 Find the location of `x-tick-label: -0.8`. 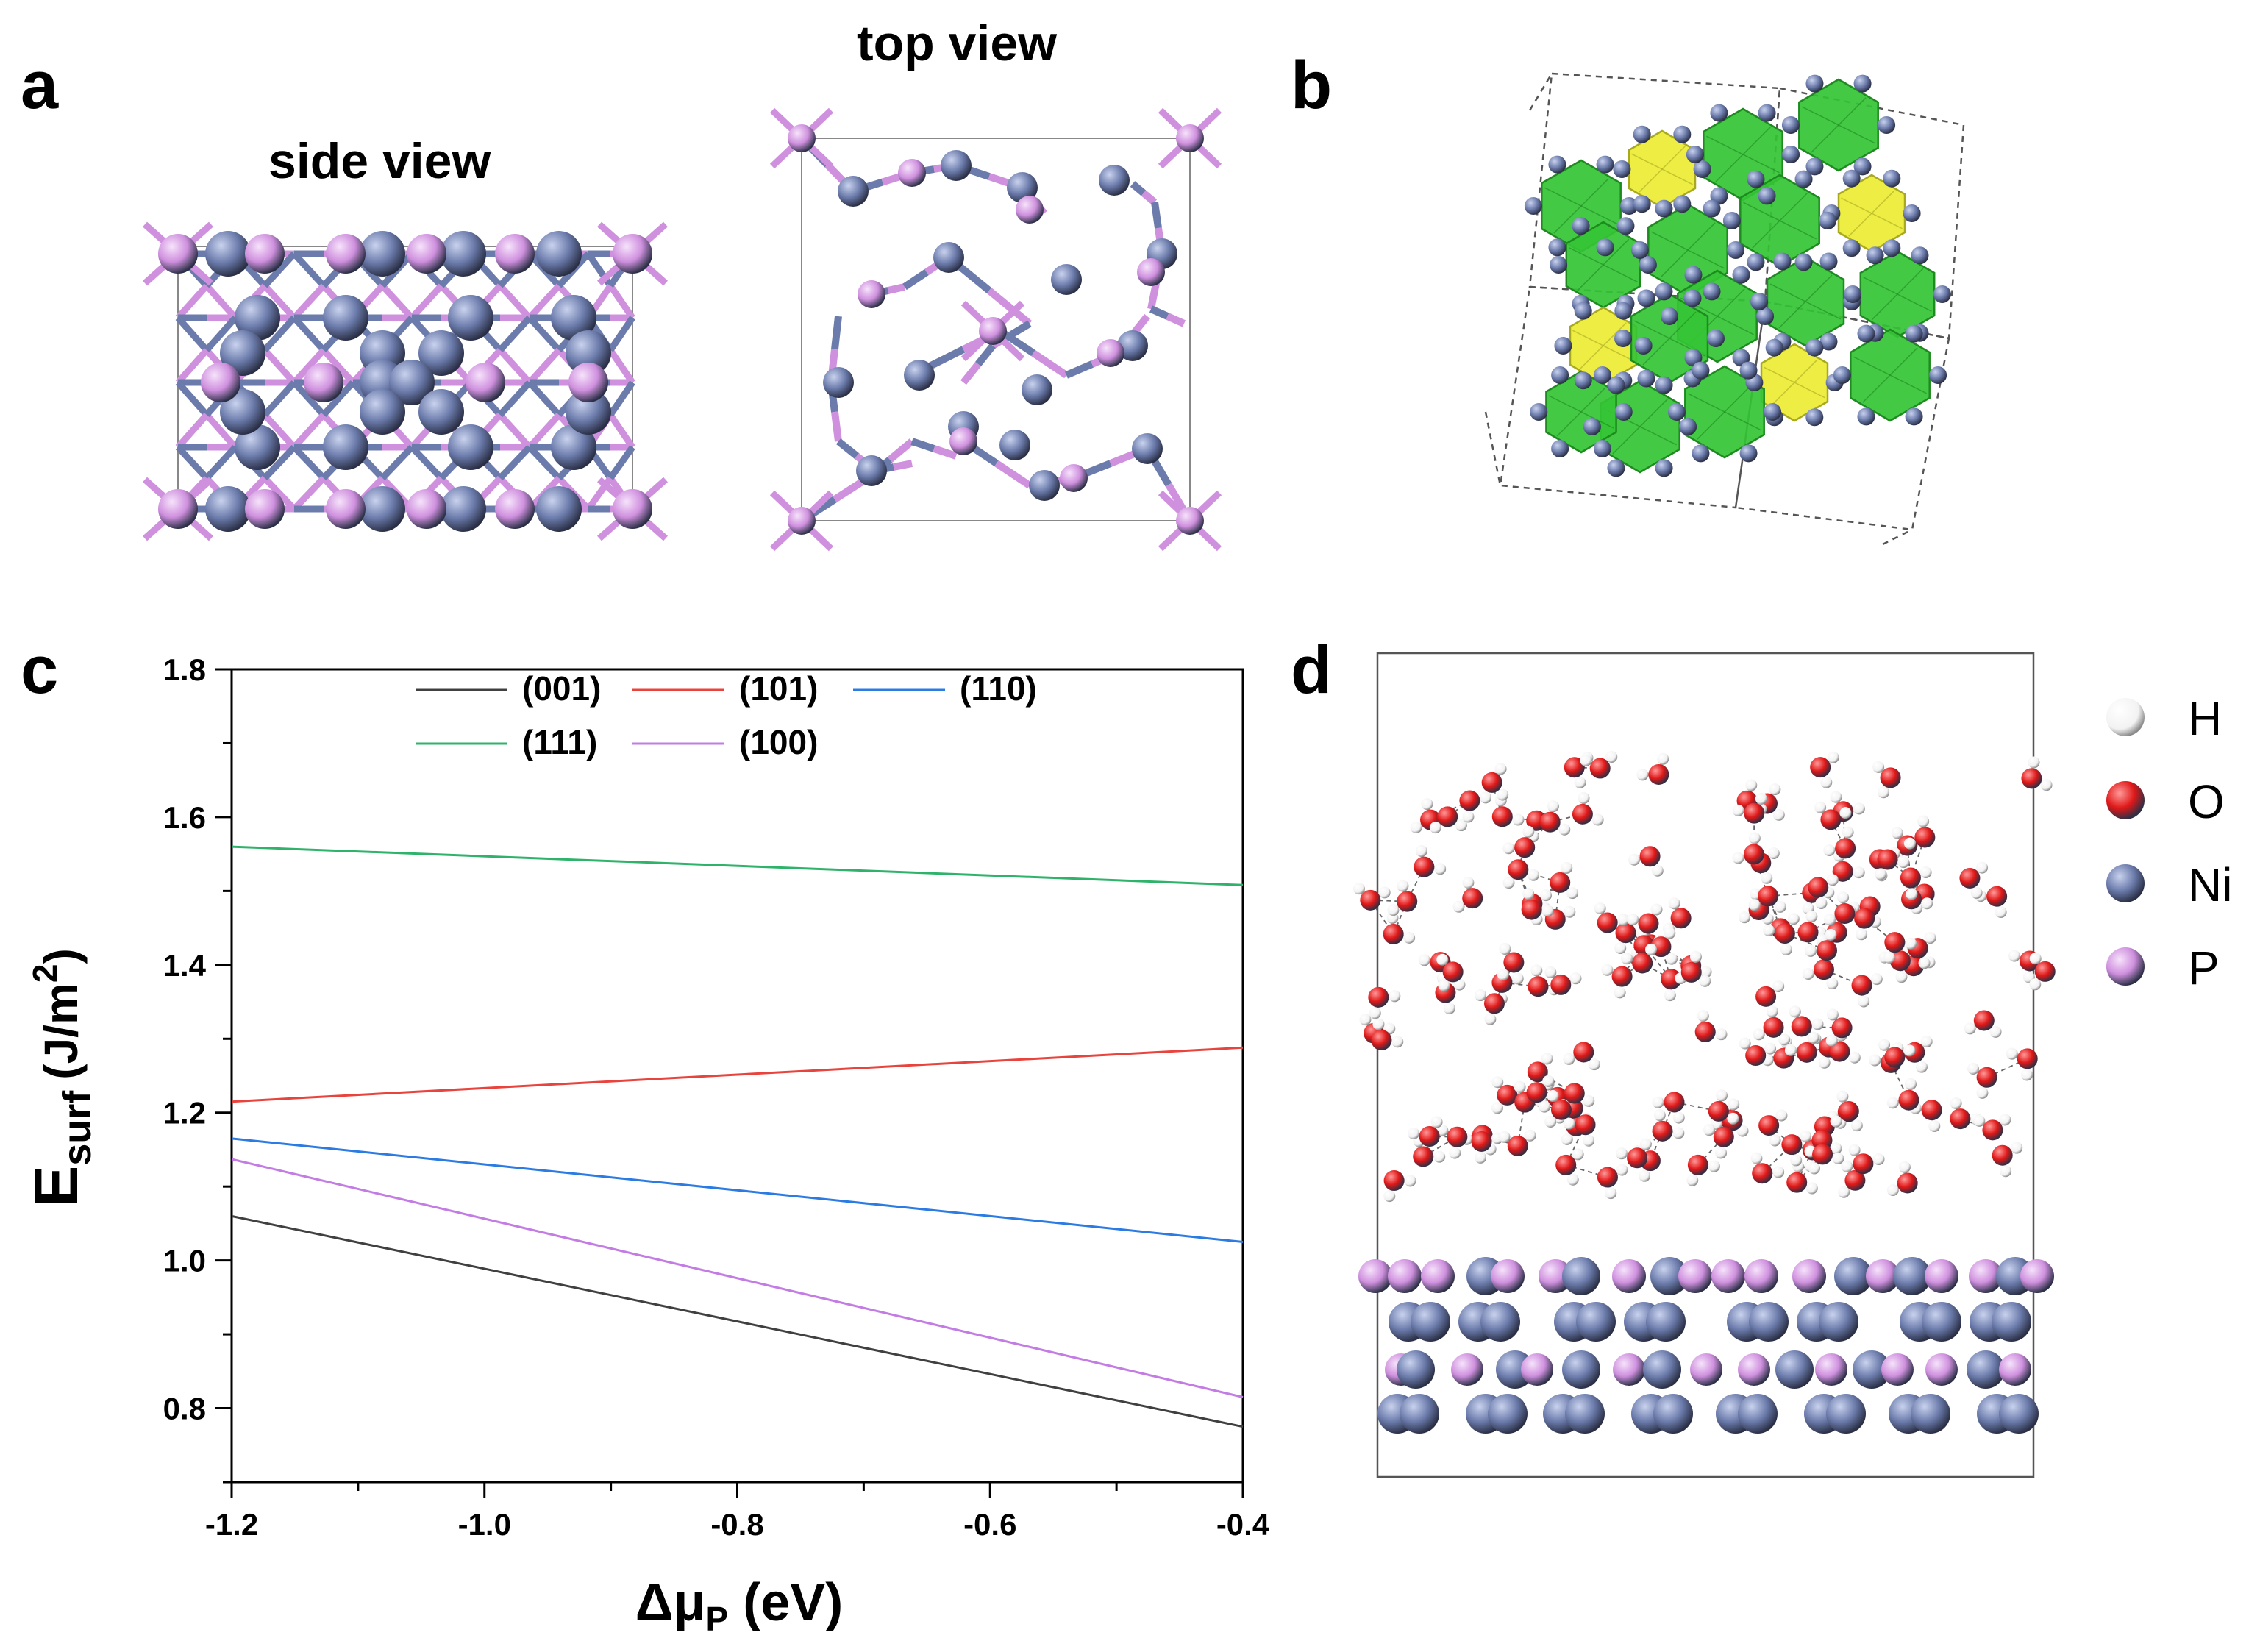

x-tick-label: -0.8 is located at coordinates (737, 1525).